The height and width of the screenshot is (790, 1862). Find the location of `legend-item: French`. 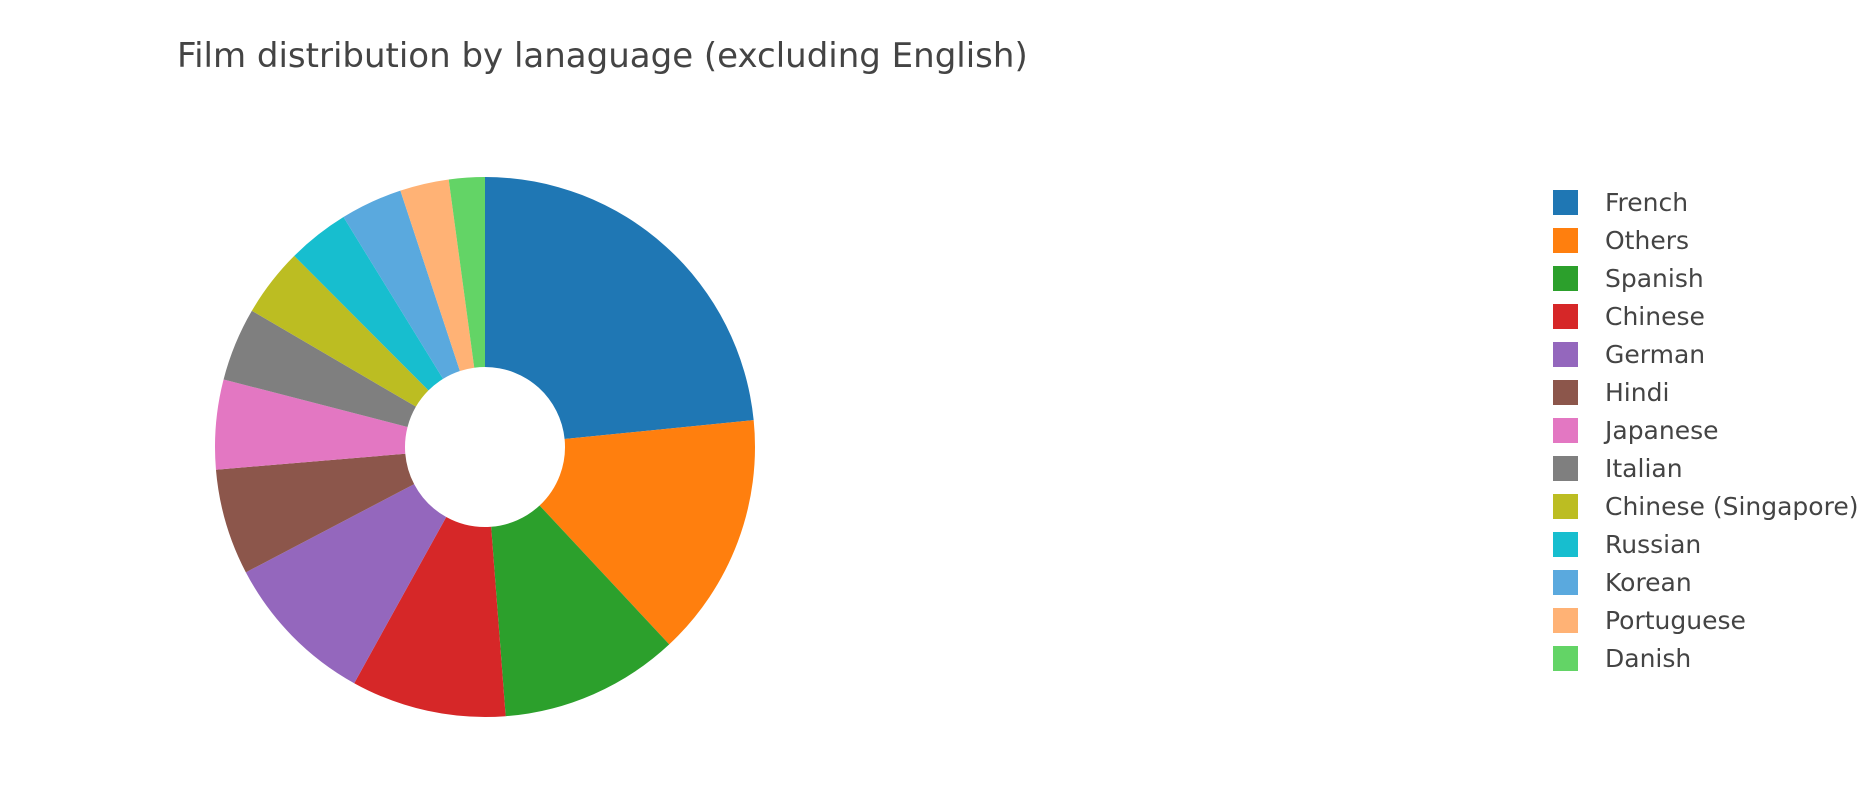

legend-item: French is located at coordinates (1705, 202).